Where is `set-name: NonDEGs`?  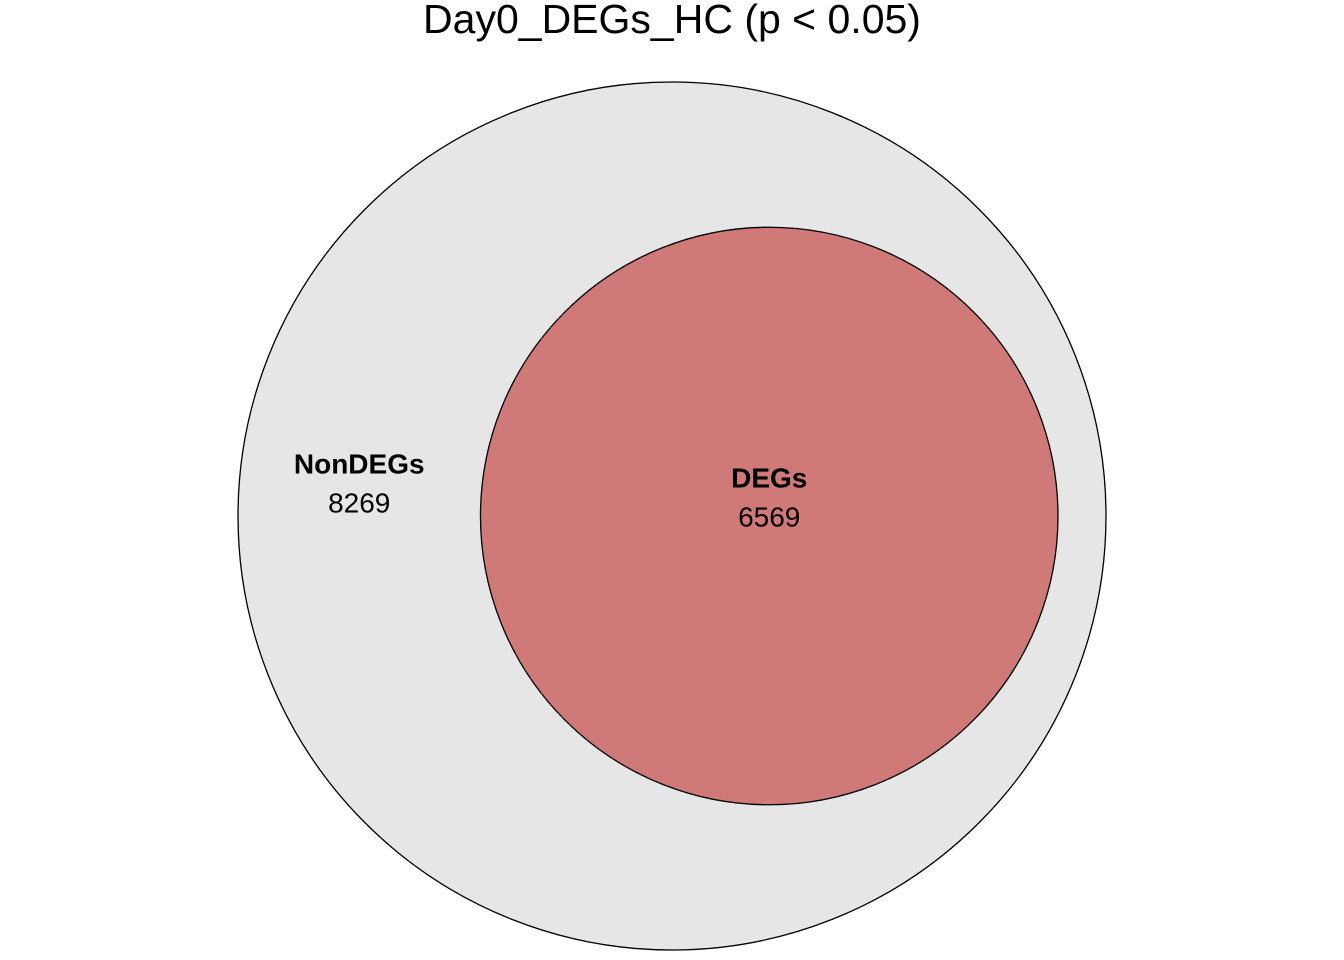
set-name: NonDEGs is located at coordinates (359, 463).